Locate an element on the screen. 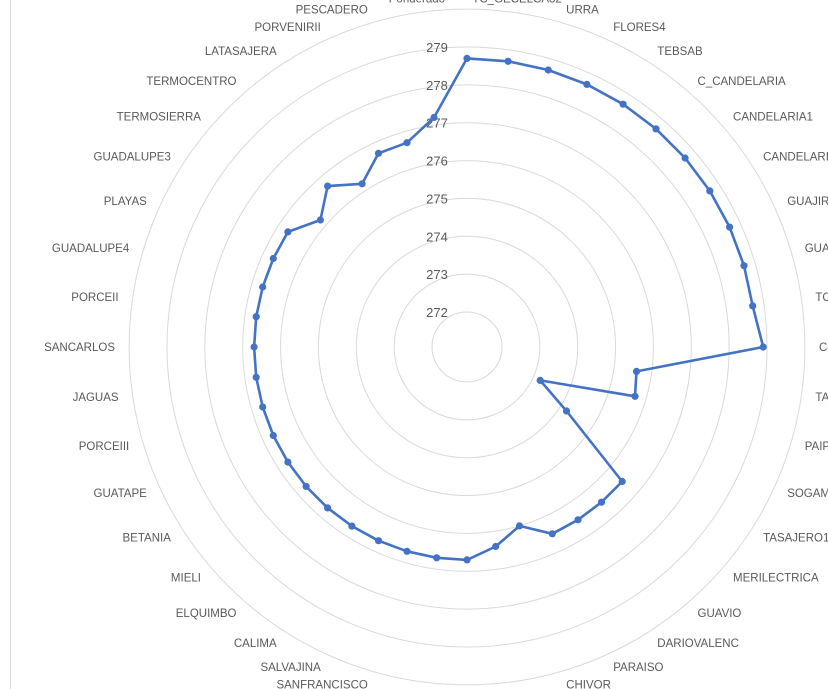  category-label: PAIPA4 is located at coordinates (816, 447).